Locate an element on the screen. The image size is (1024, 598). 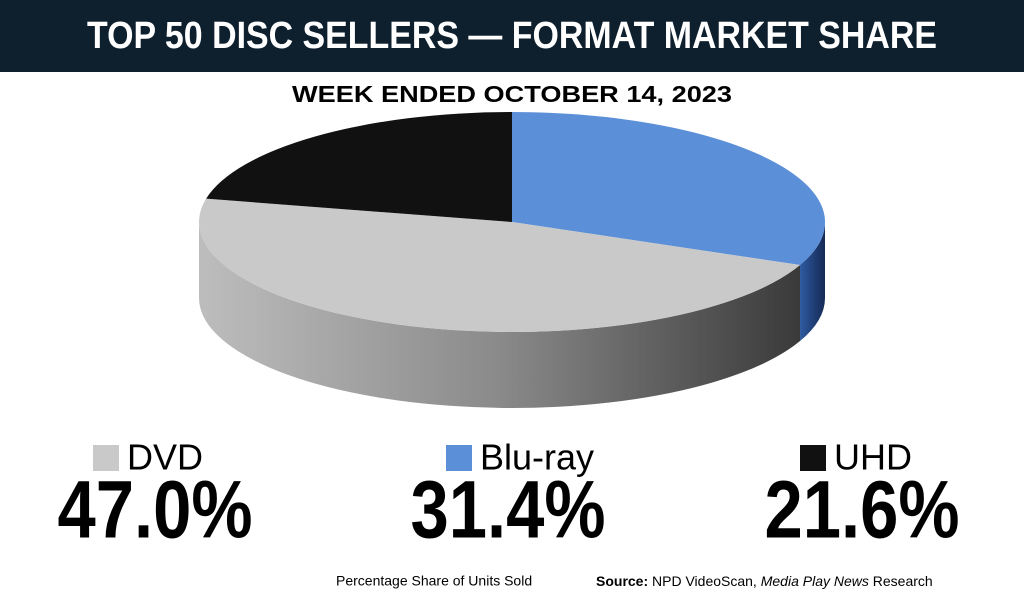
source-label: Source: is located at coordinates (622, 581).